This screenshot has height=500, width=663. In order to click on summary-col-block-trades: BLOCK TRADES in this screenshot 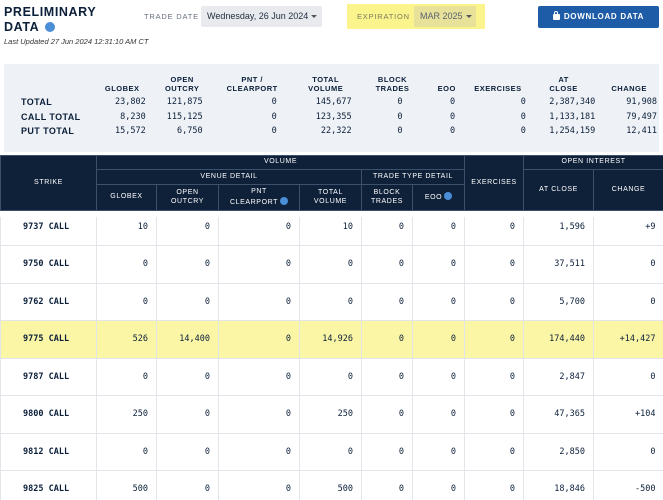, I will do `click(392, 84)`.